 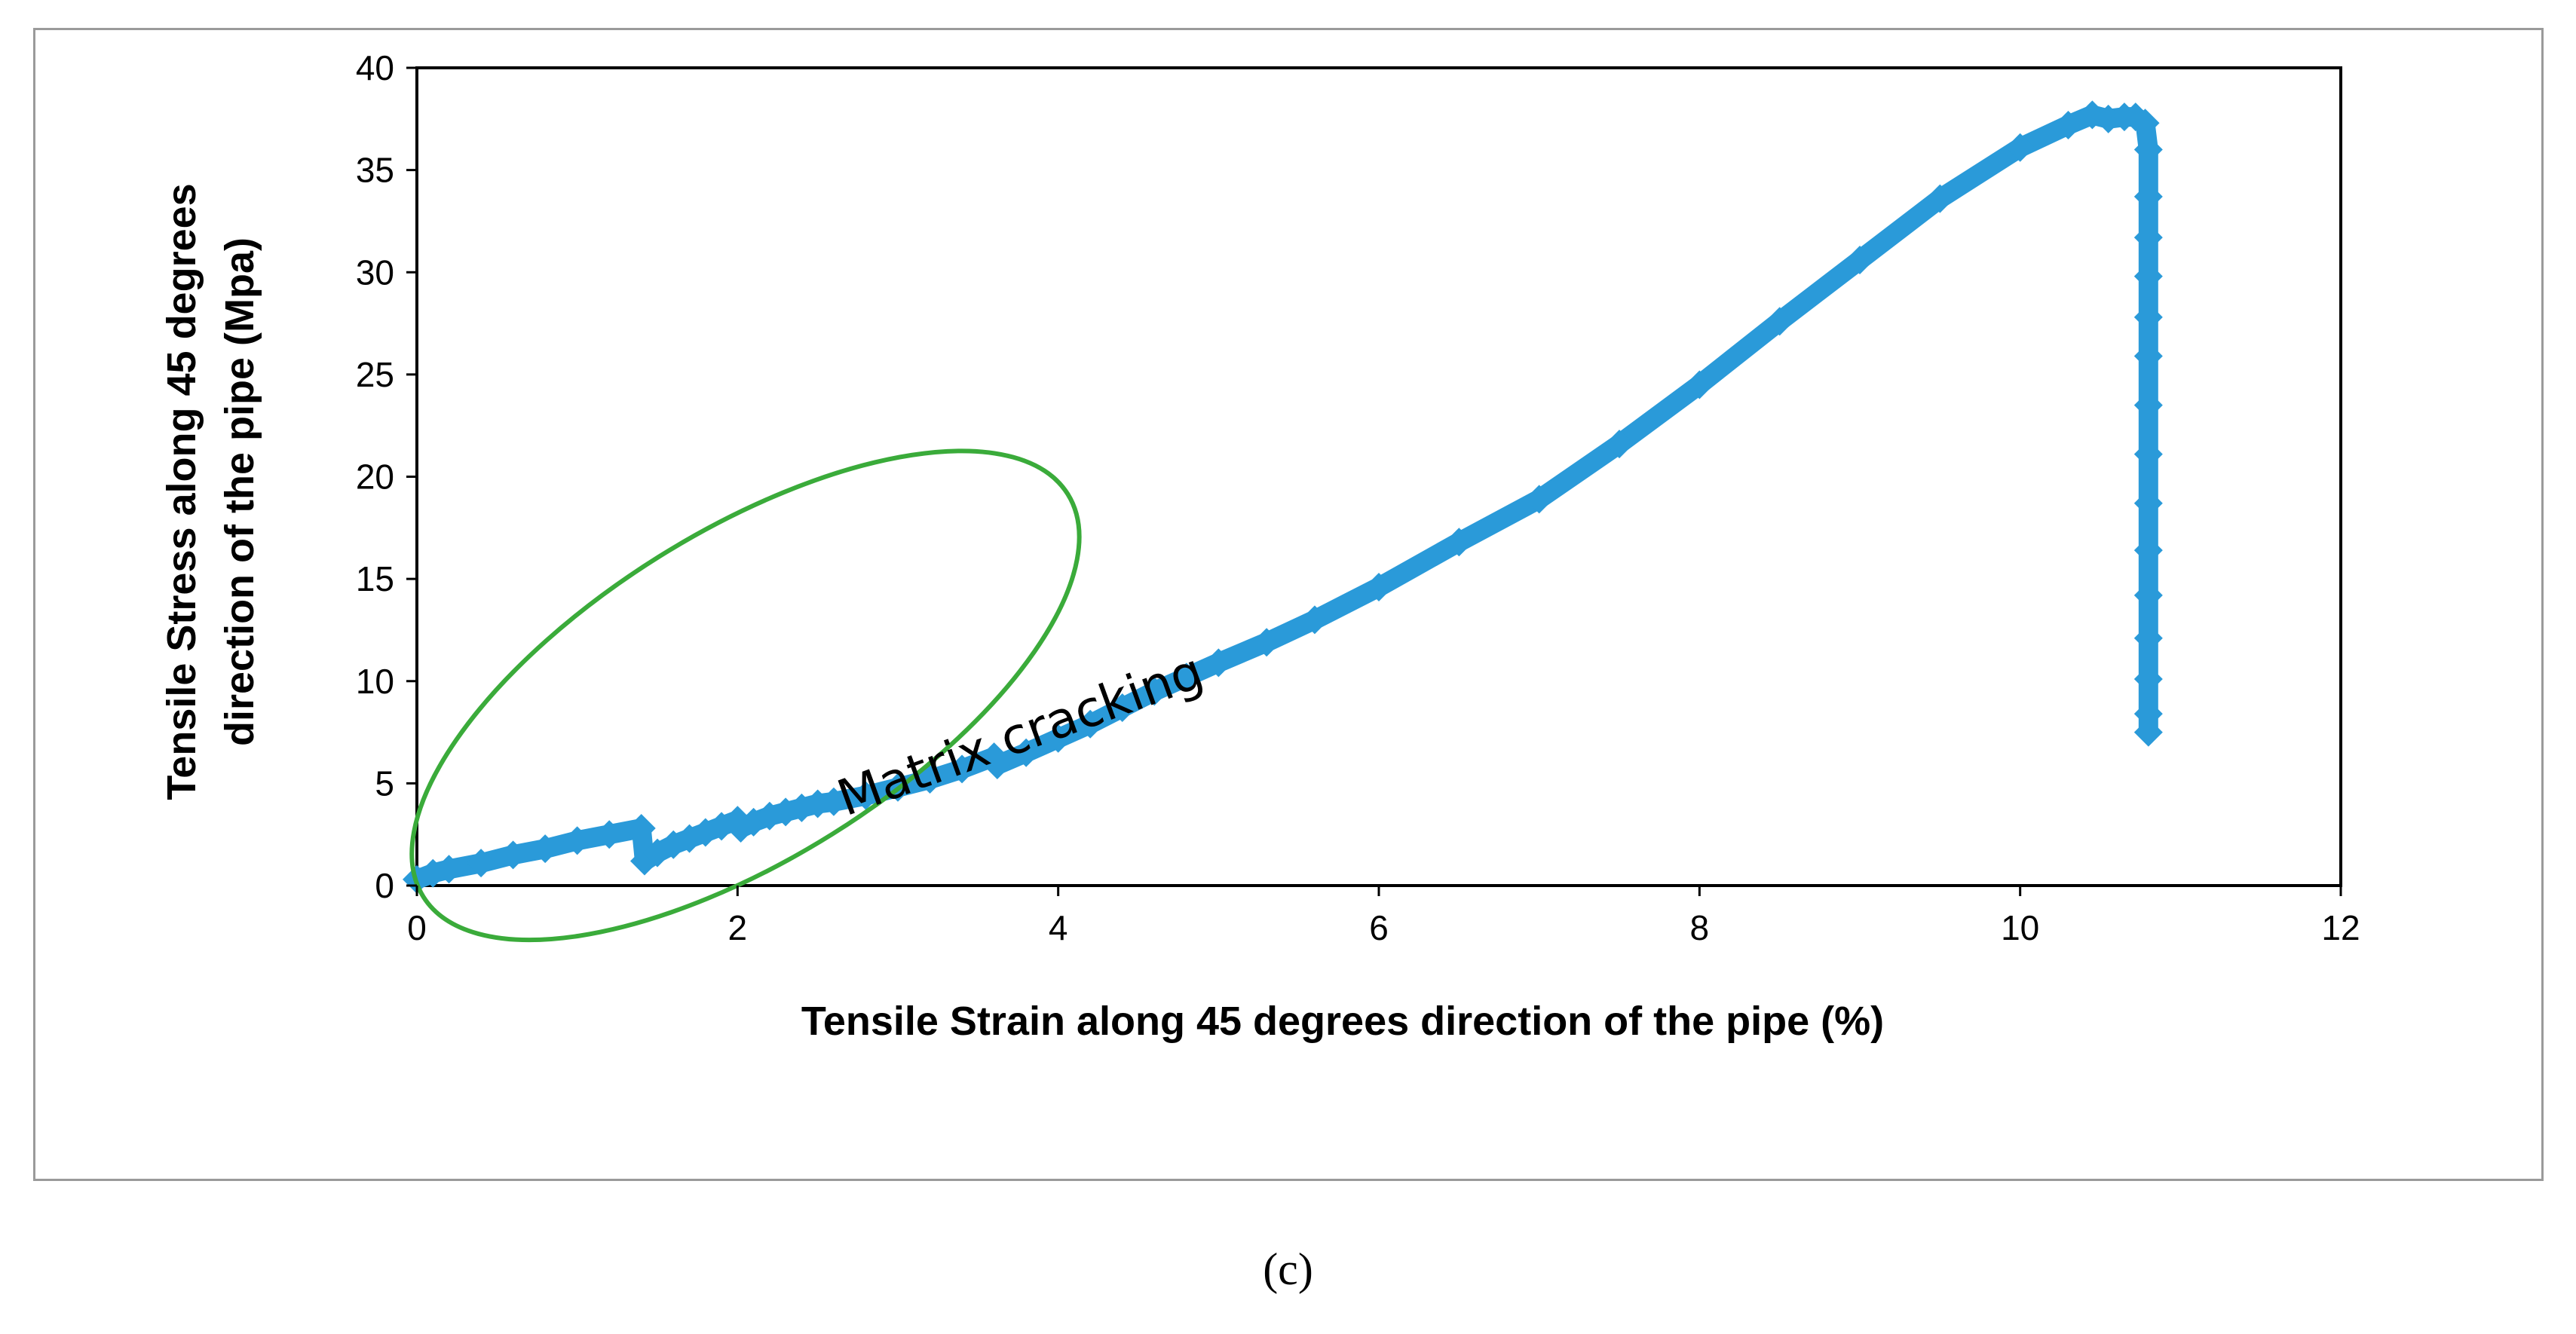 What do you see at coordinates (375, 374) in the screenshot?
I see `y-tick-label: 25` at bounding box center [375, 374].